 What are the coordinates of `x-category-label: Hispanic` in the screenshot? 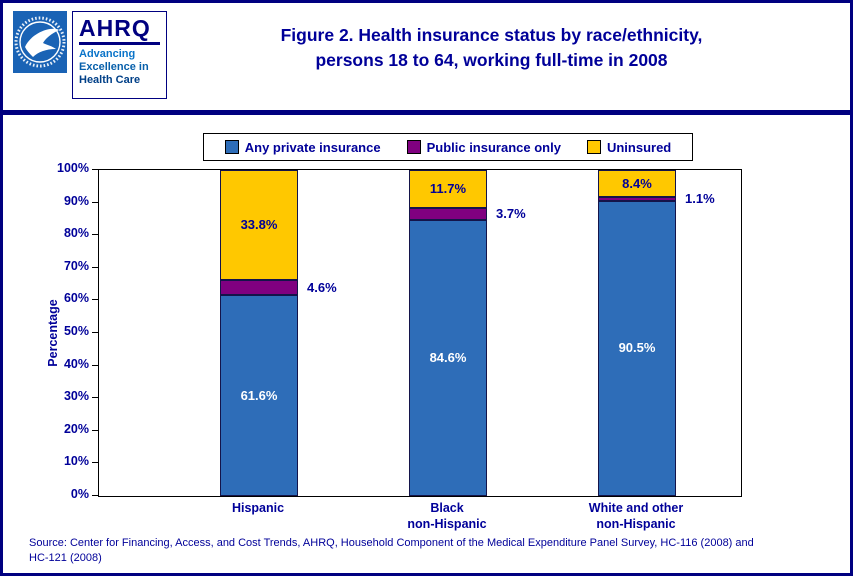 It's located at (258, 508).